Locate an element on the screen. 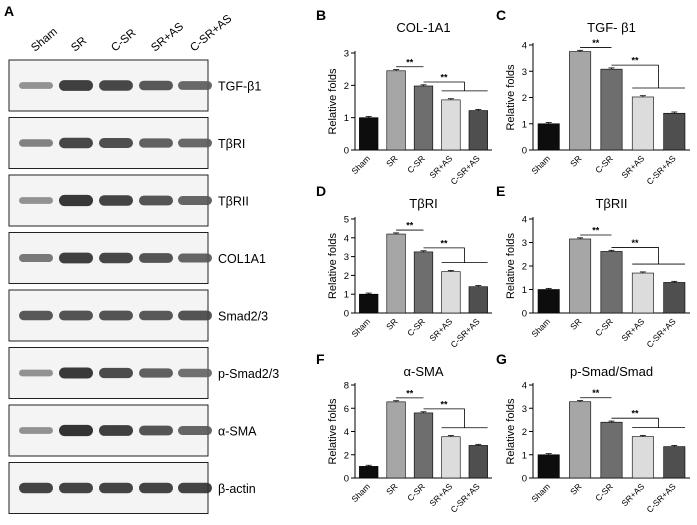 The image size is (697, 525). y-tick-label: 5 is located at coordinates (346, 220).